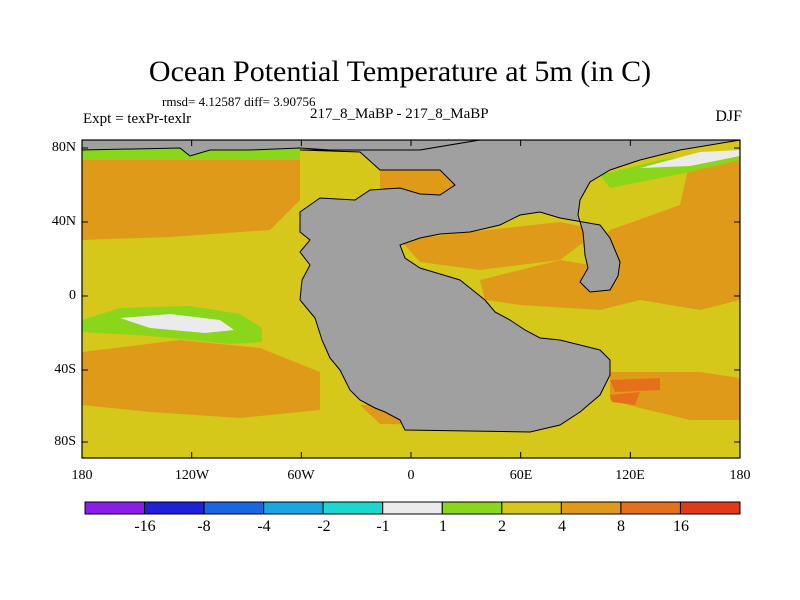 The image size is (800, 600). I want to click on y-label-80s: 80S, so click(65, 441).